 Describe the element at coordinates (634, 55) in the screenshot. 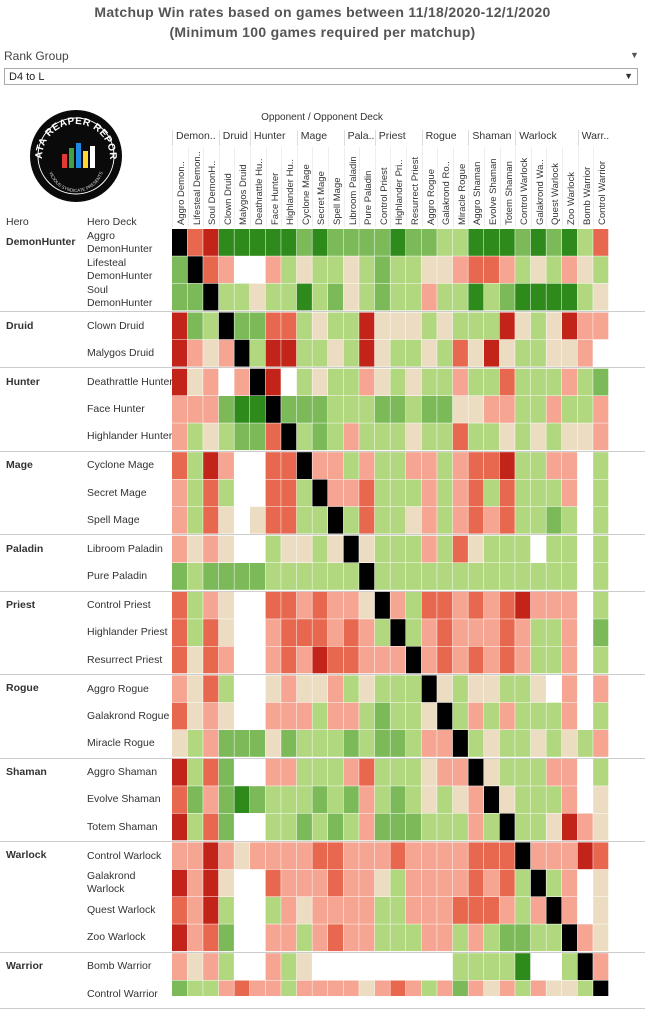

I see `rank-group-menu-icon: ▼` at that location.